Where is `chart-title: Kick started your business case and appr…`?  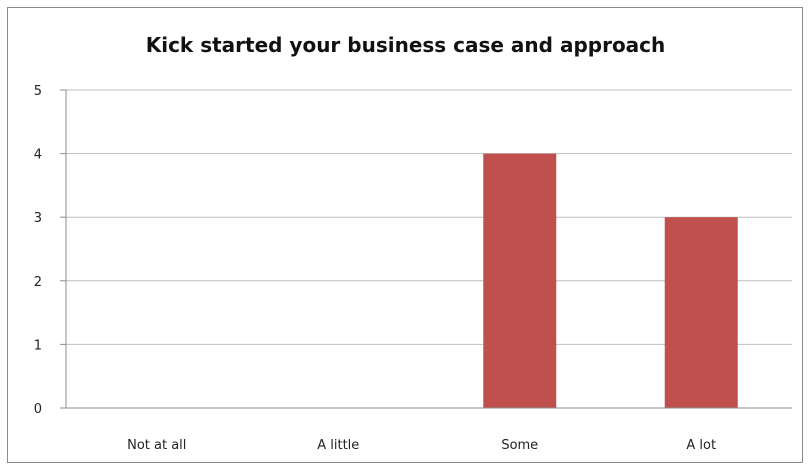
chart-title: Kick started your business case and appr… is located at coordinates (405, 45).